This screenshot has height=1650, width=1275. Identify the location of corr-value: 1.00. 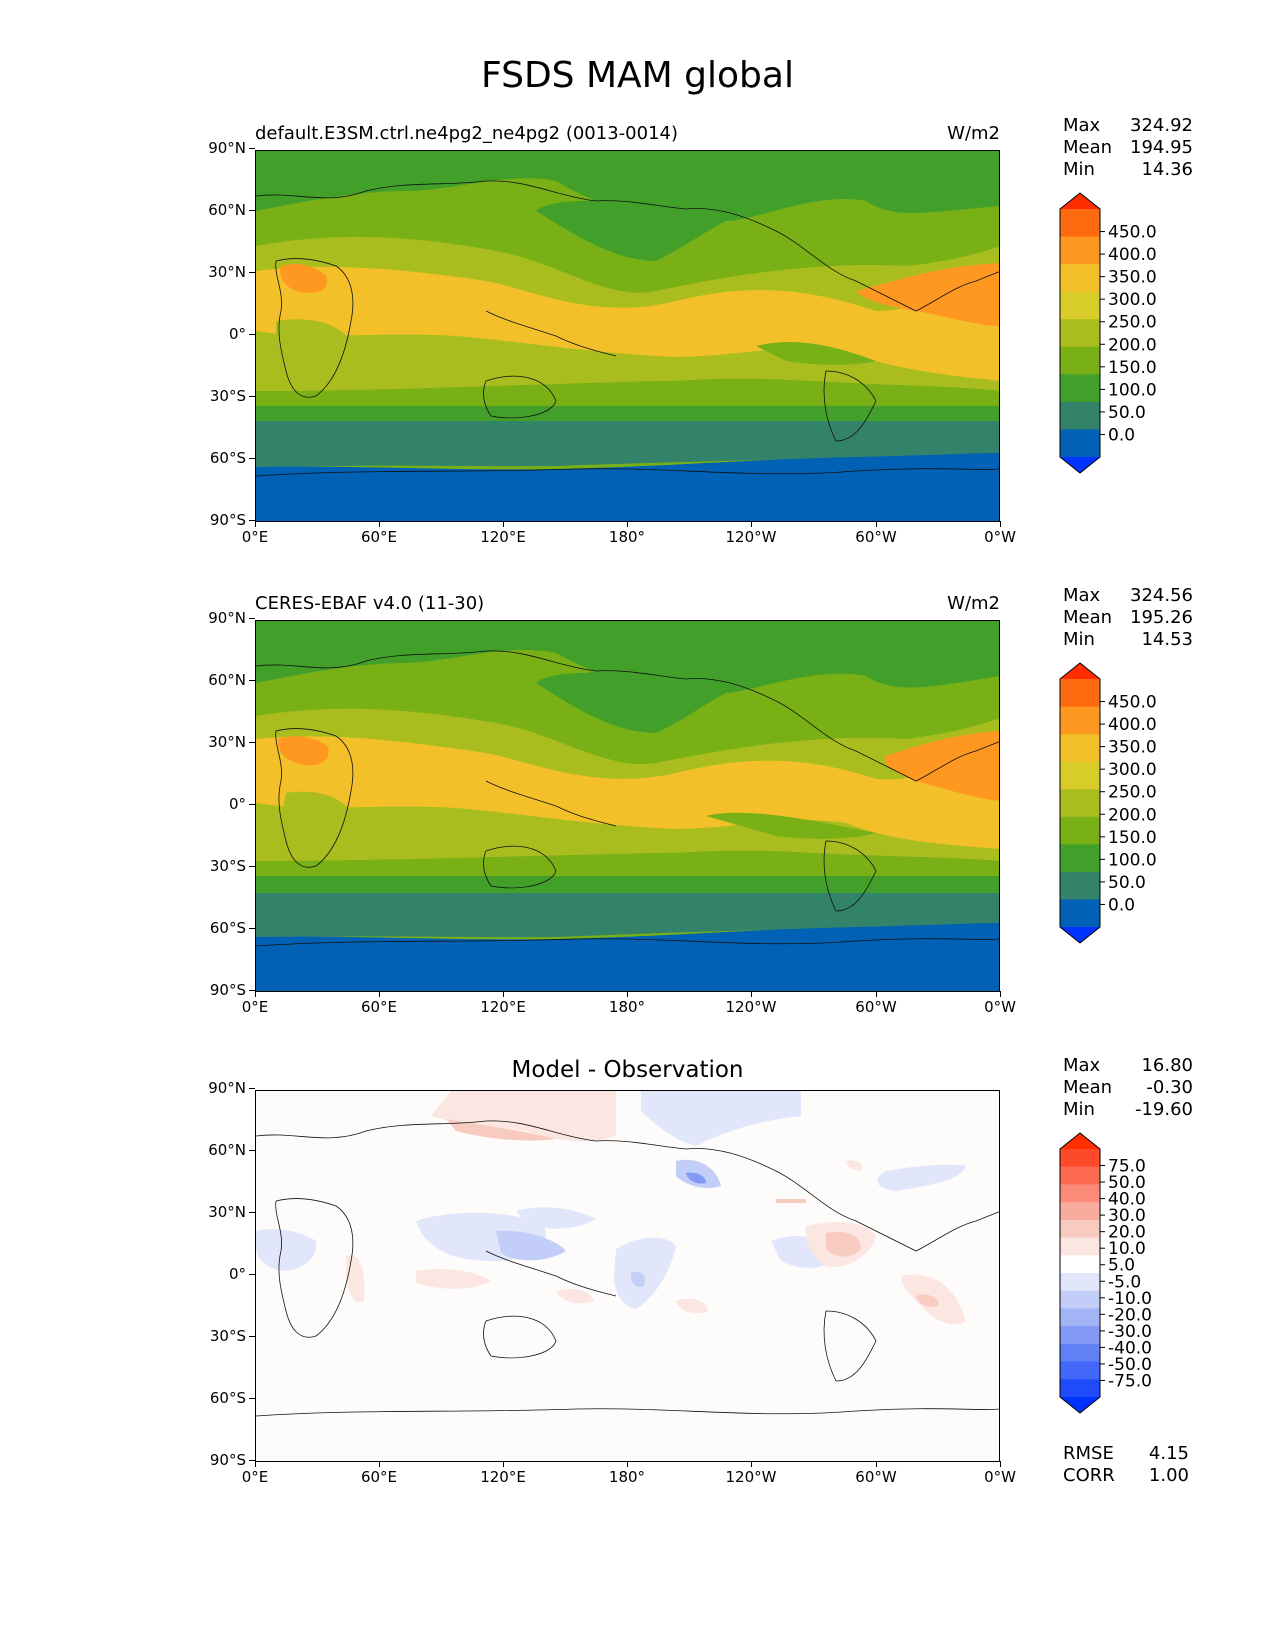
(1168, 1475).